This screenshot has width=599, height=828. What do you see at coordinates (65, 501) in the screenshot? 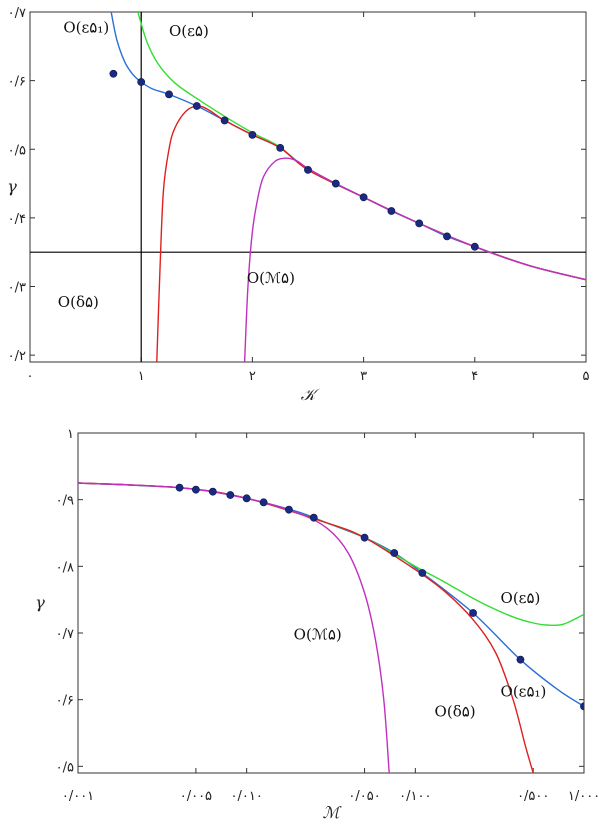
I see `y-tick-label: ۰/۹` at bounding box center [65, 501].